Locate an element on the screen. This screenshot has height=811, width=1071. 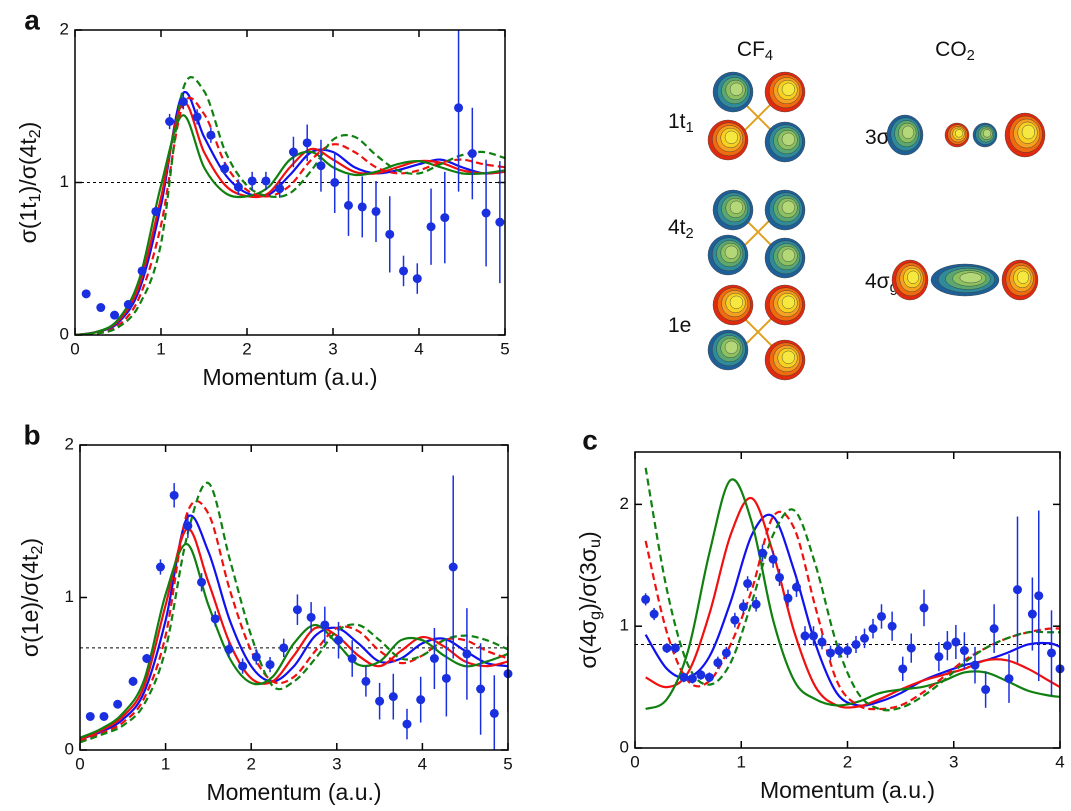
panel-label: b is located at coordinates (31, 434).